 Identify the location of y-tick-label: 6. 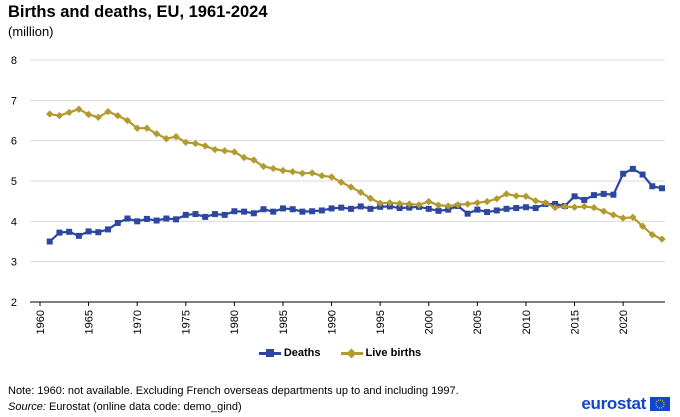
(14, 142).